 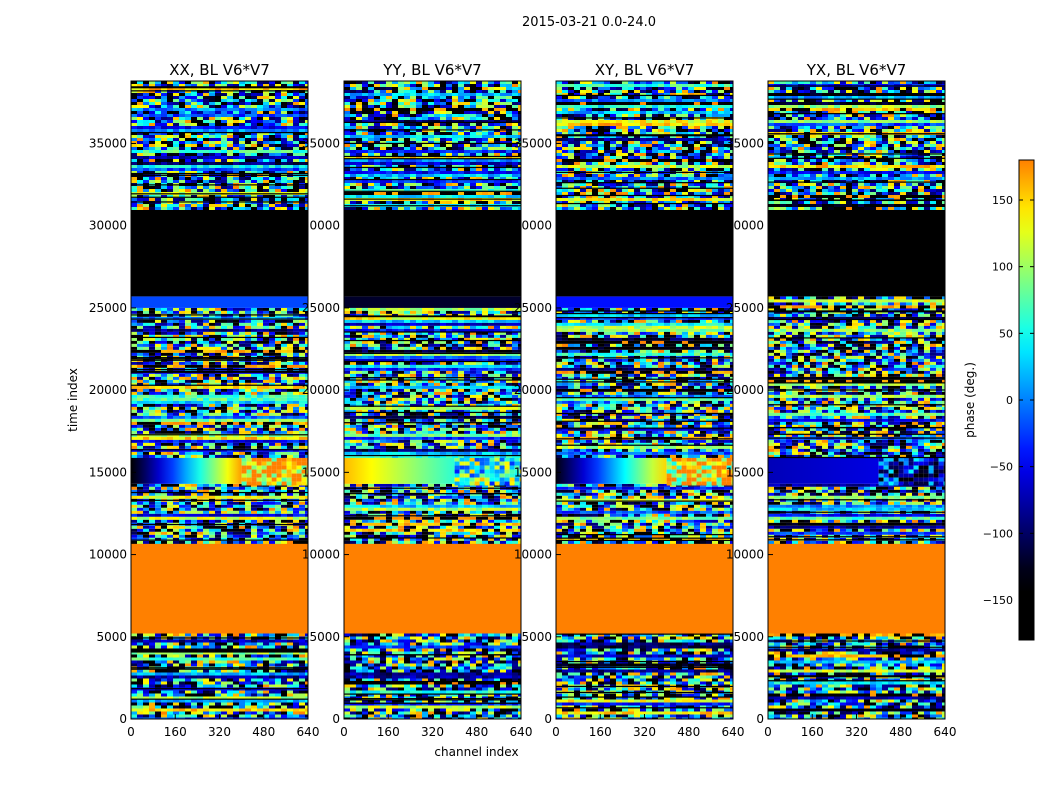 What do you see at coordinates (645, 70) in the screenshot?
I see `panel-title: XY, BL V6*V7` at bounding box center [645, 70].